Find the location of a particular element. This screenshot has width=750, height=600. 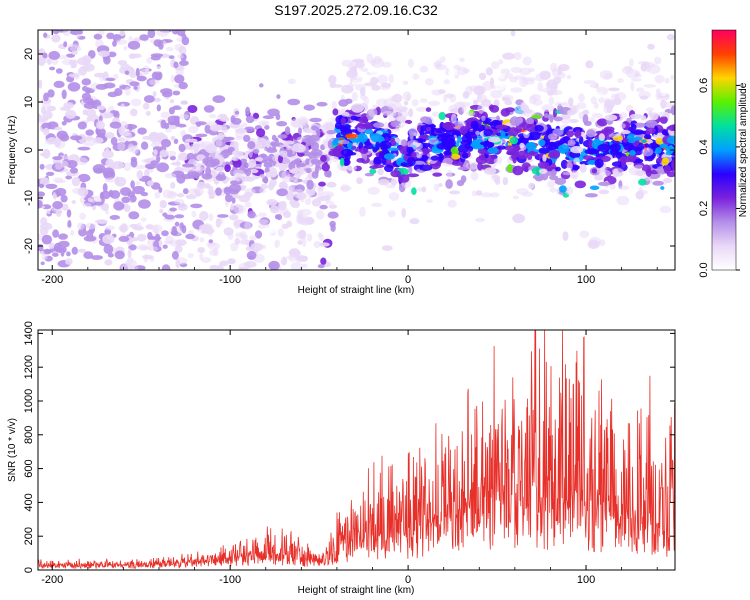

spectrogram-y-tick-label: -20 is located at coordinates (29, 246).